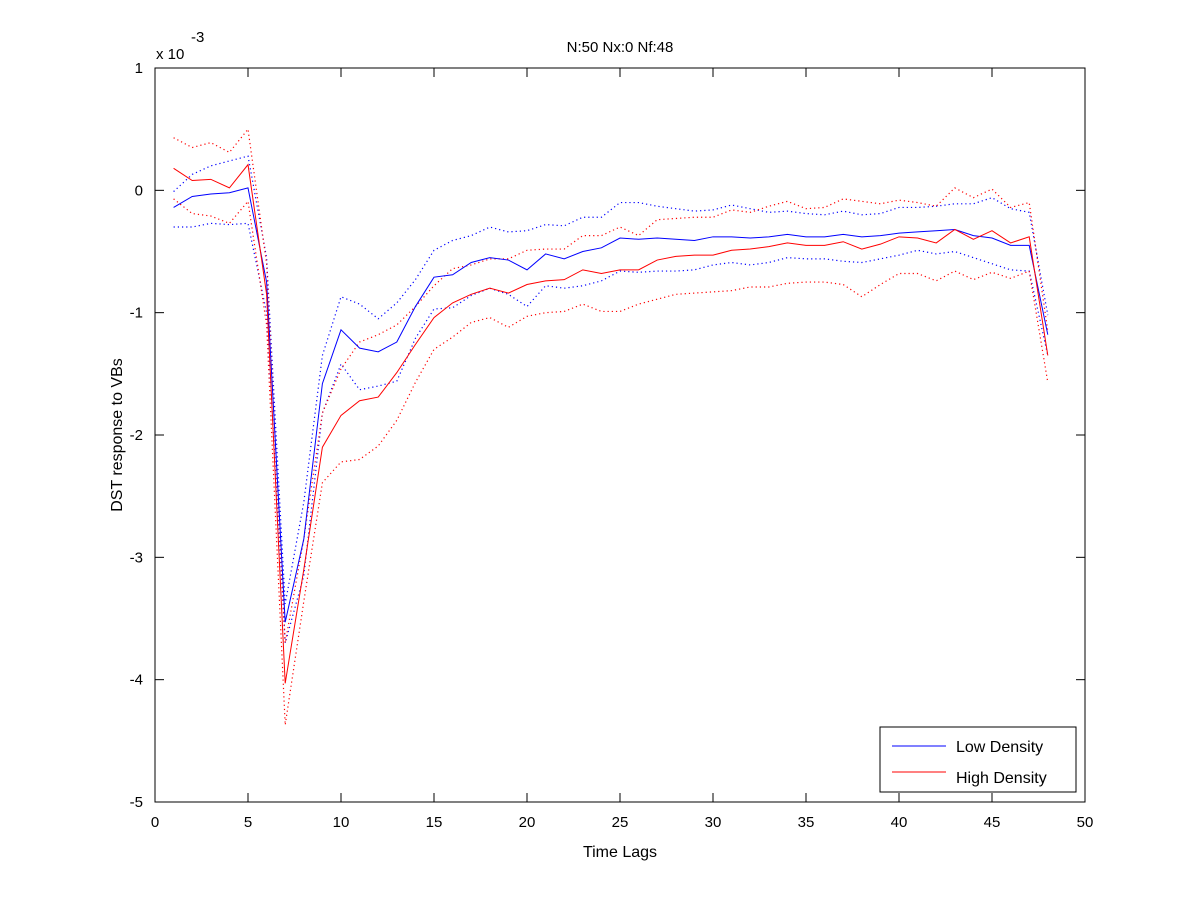  I want to click on legend-box, so click(978, 759).